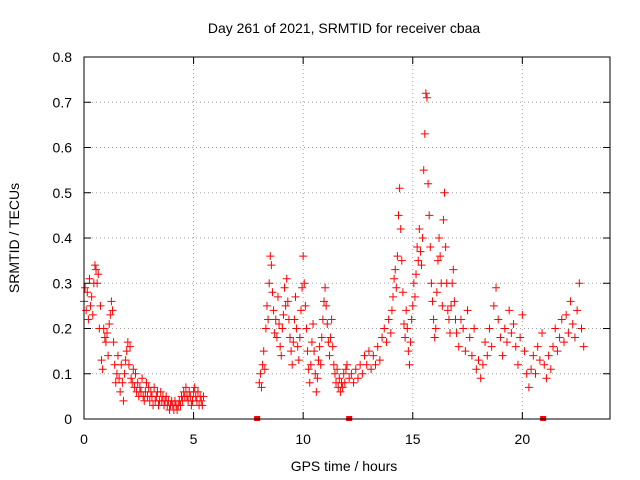 The width and height of the screenshot is (640, 480). What do you see at coordinates (63, 374) in the screenshot?
I see `y-tick-label: 0.1` at bounding box center [63, 374].